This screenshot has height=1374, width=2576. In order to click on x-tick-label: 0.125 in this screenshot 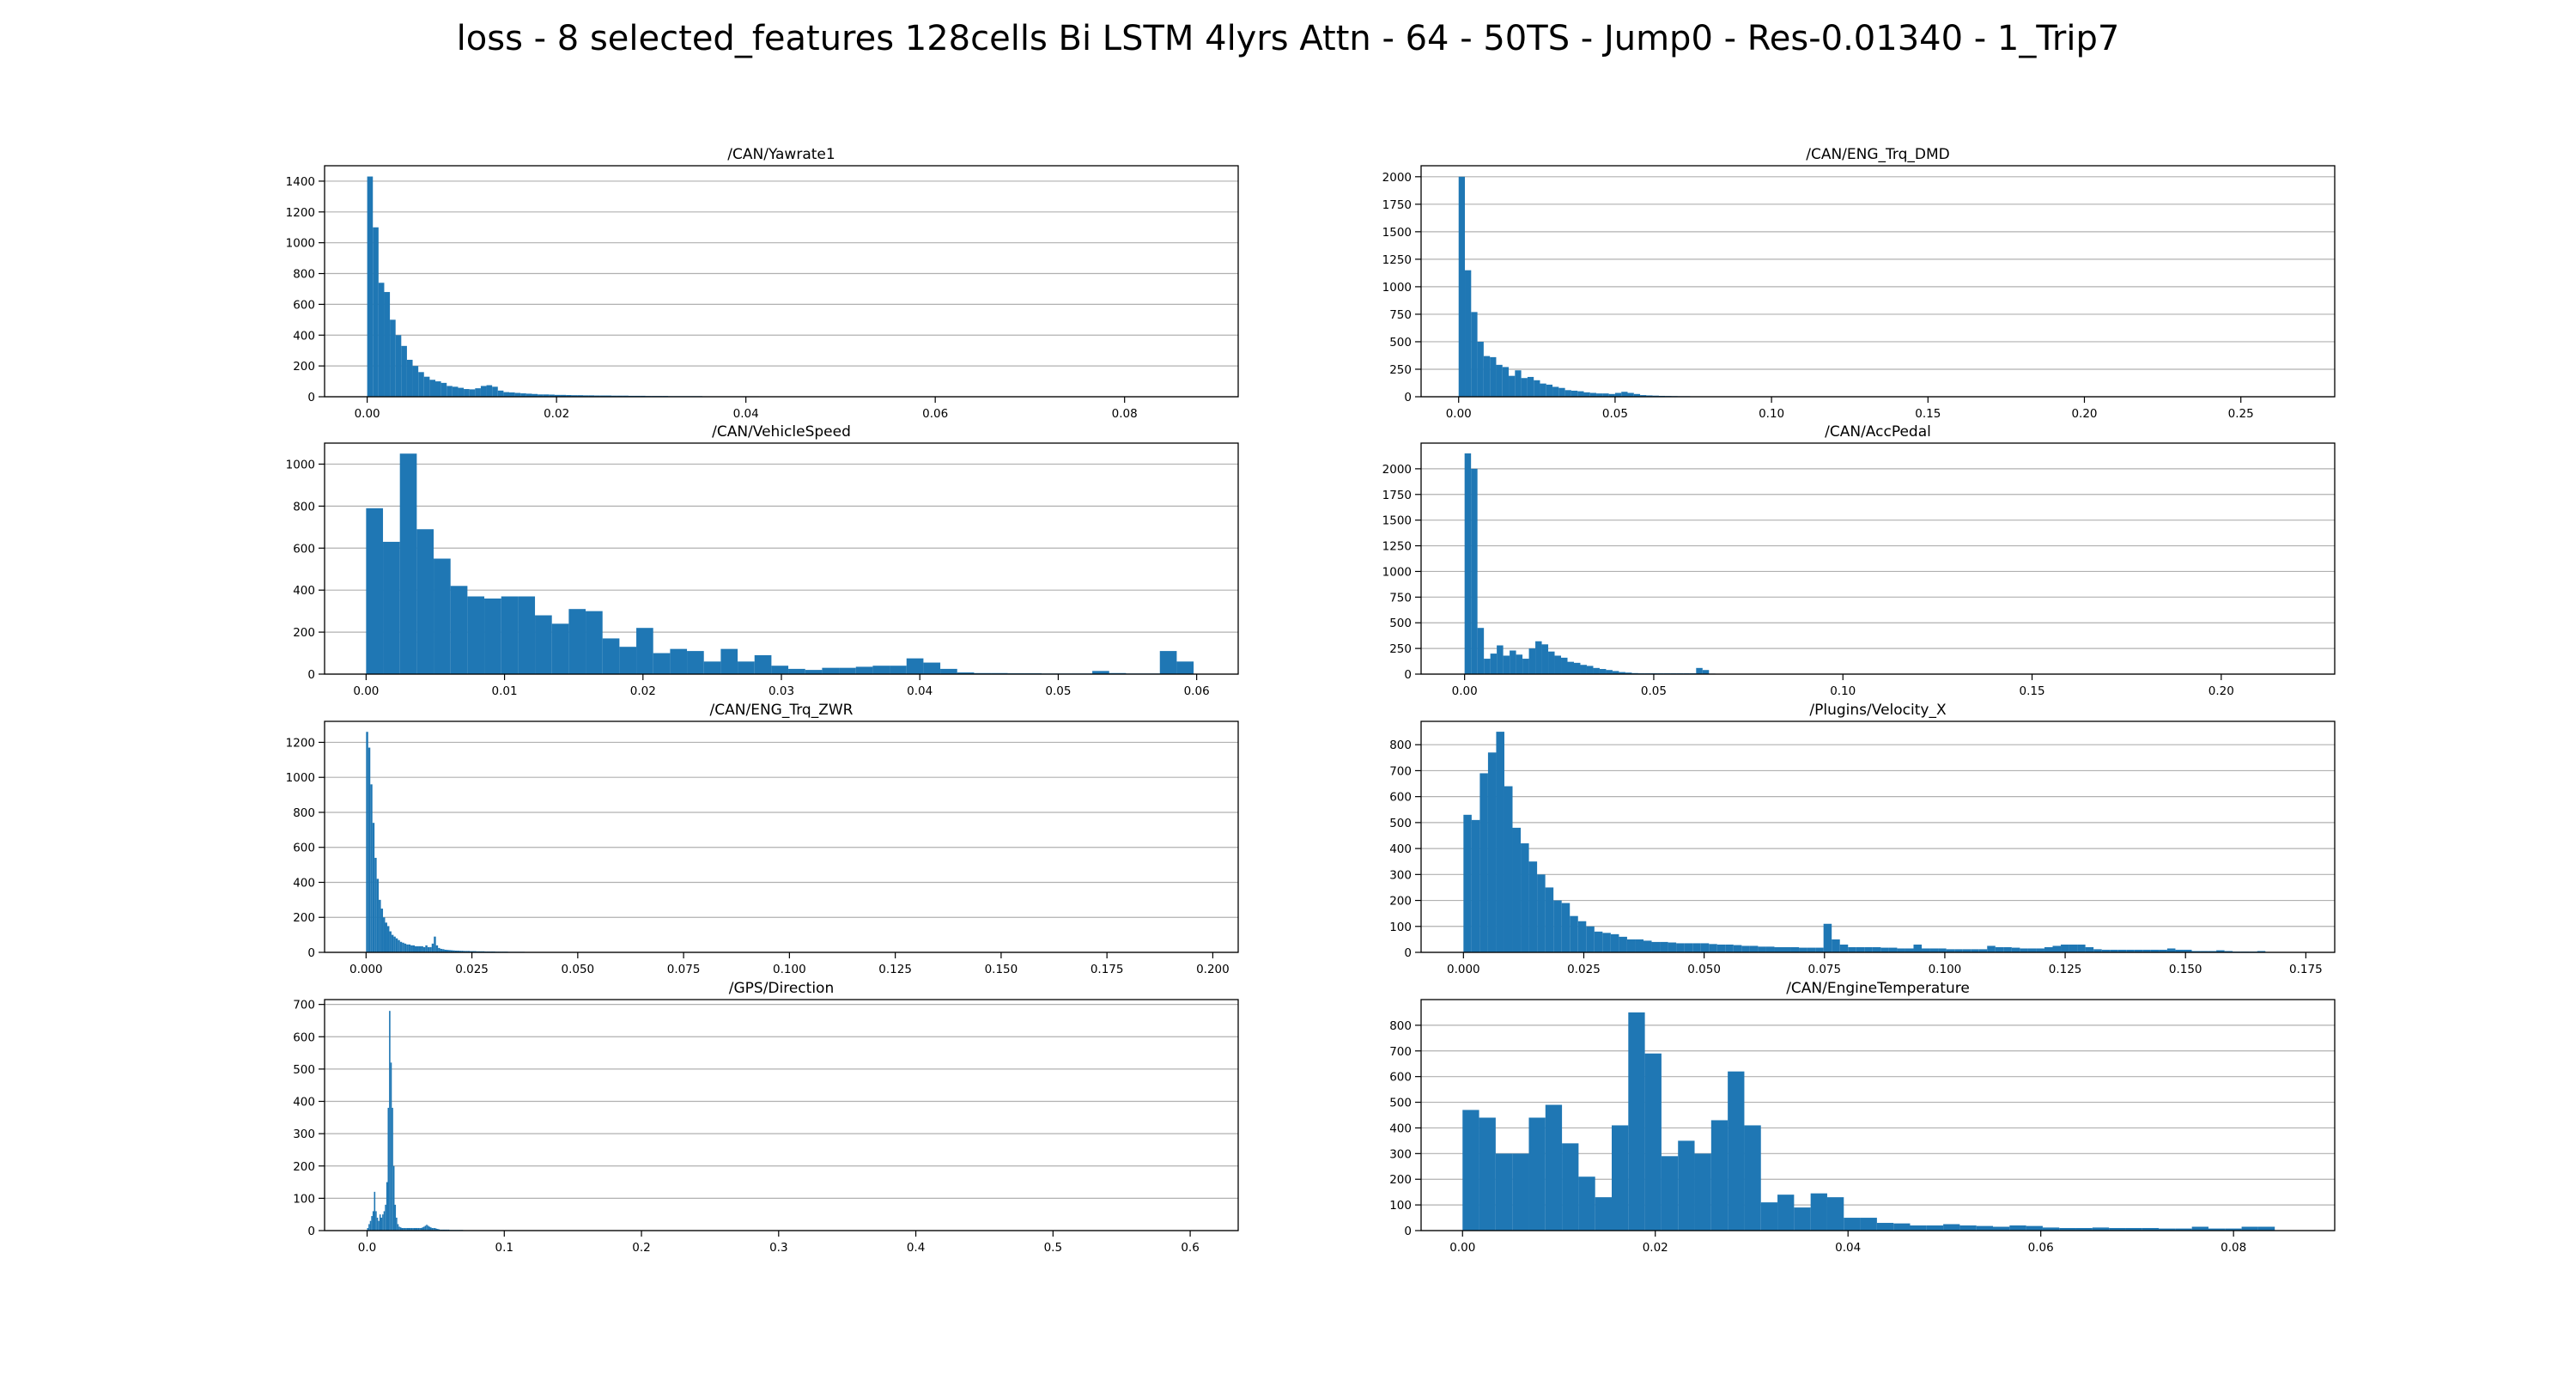, I will do `click(2065, 969)`.